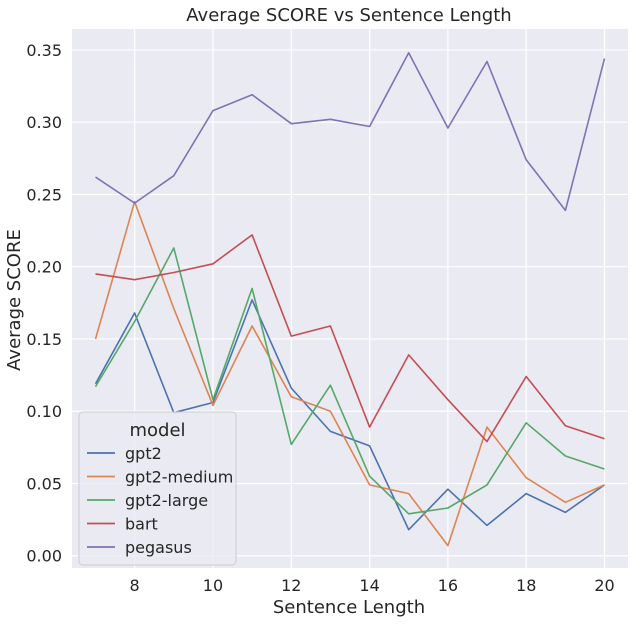  Describe the element at coordinates (213, 585) in the screenshot. I see `x-tick-label: 10` at that location.